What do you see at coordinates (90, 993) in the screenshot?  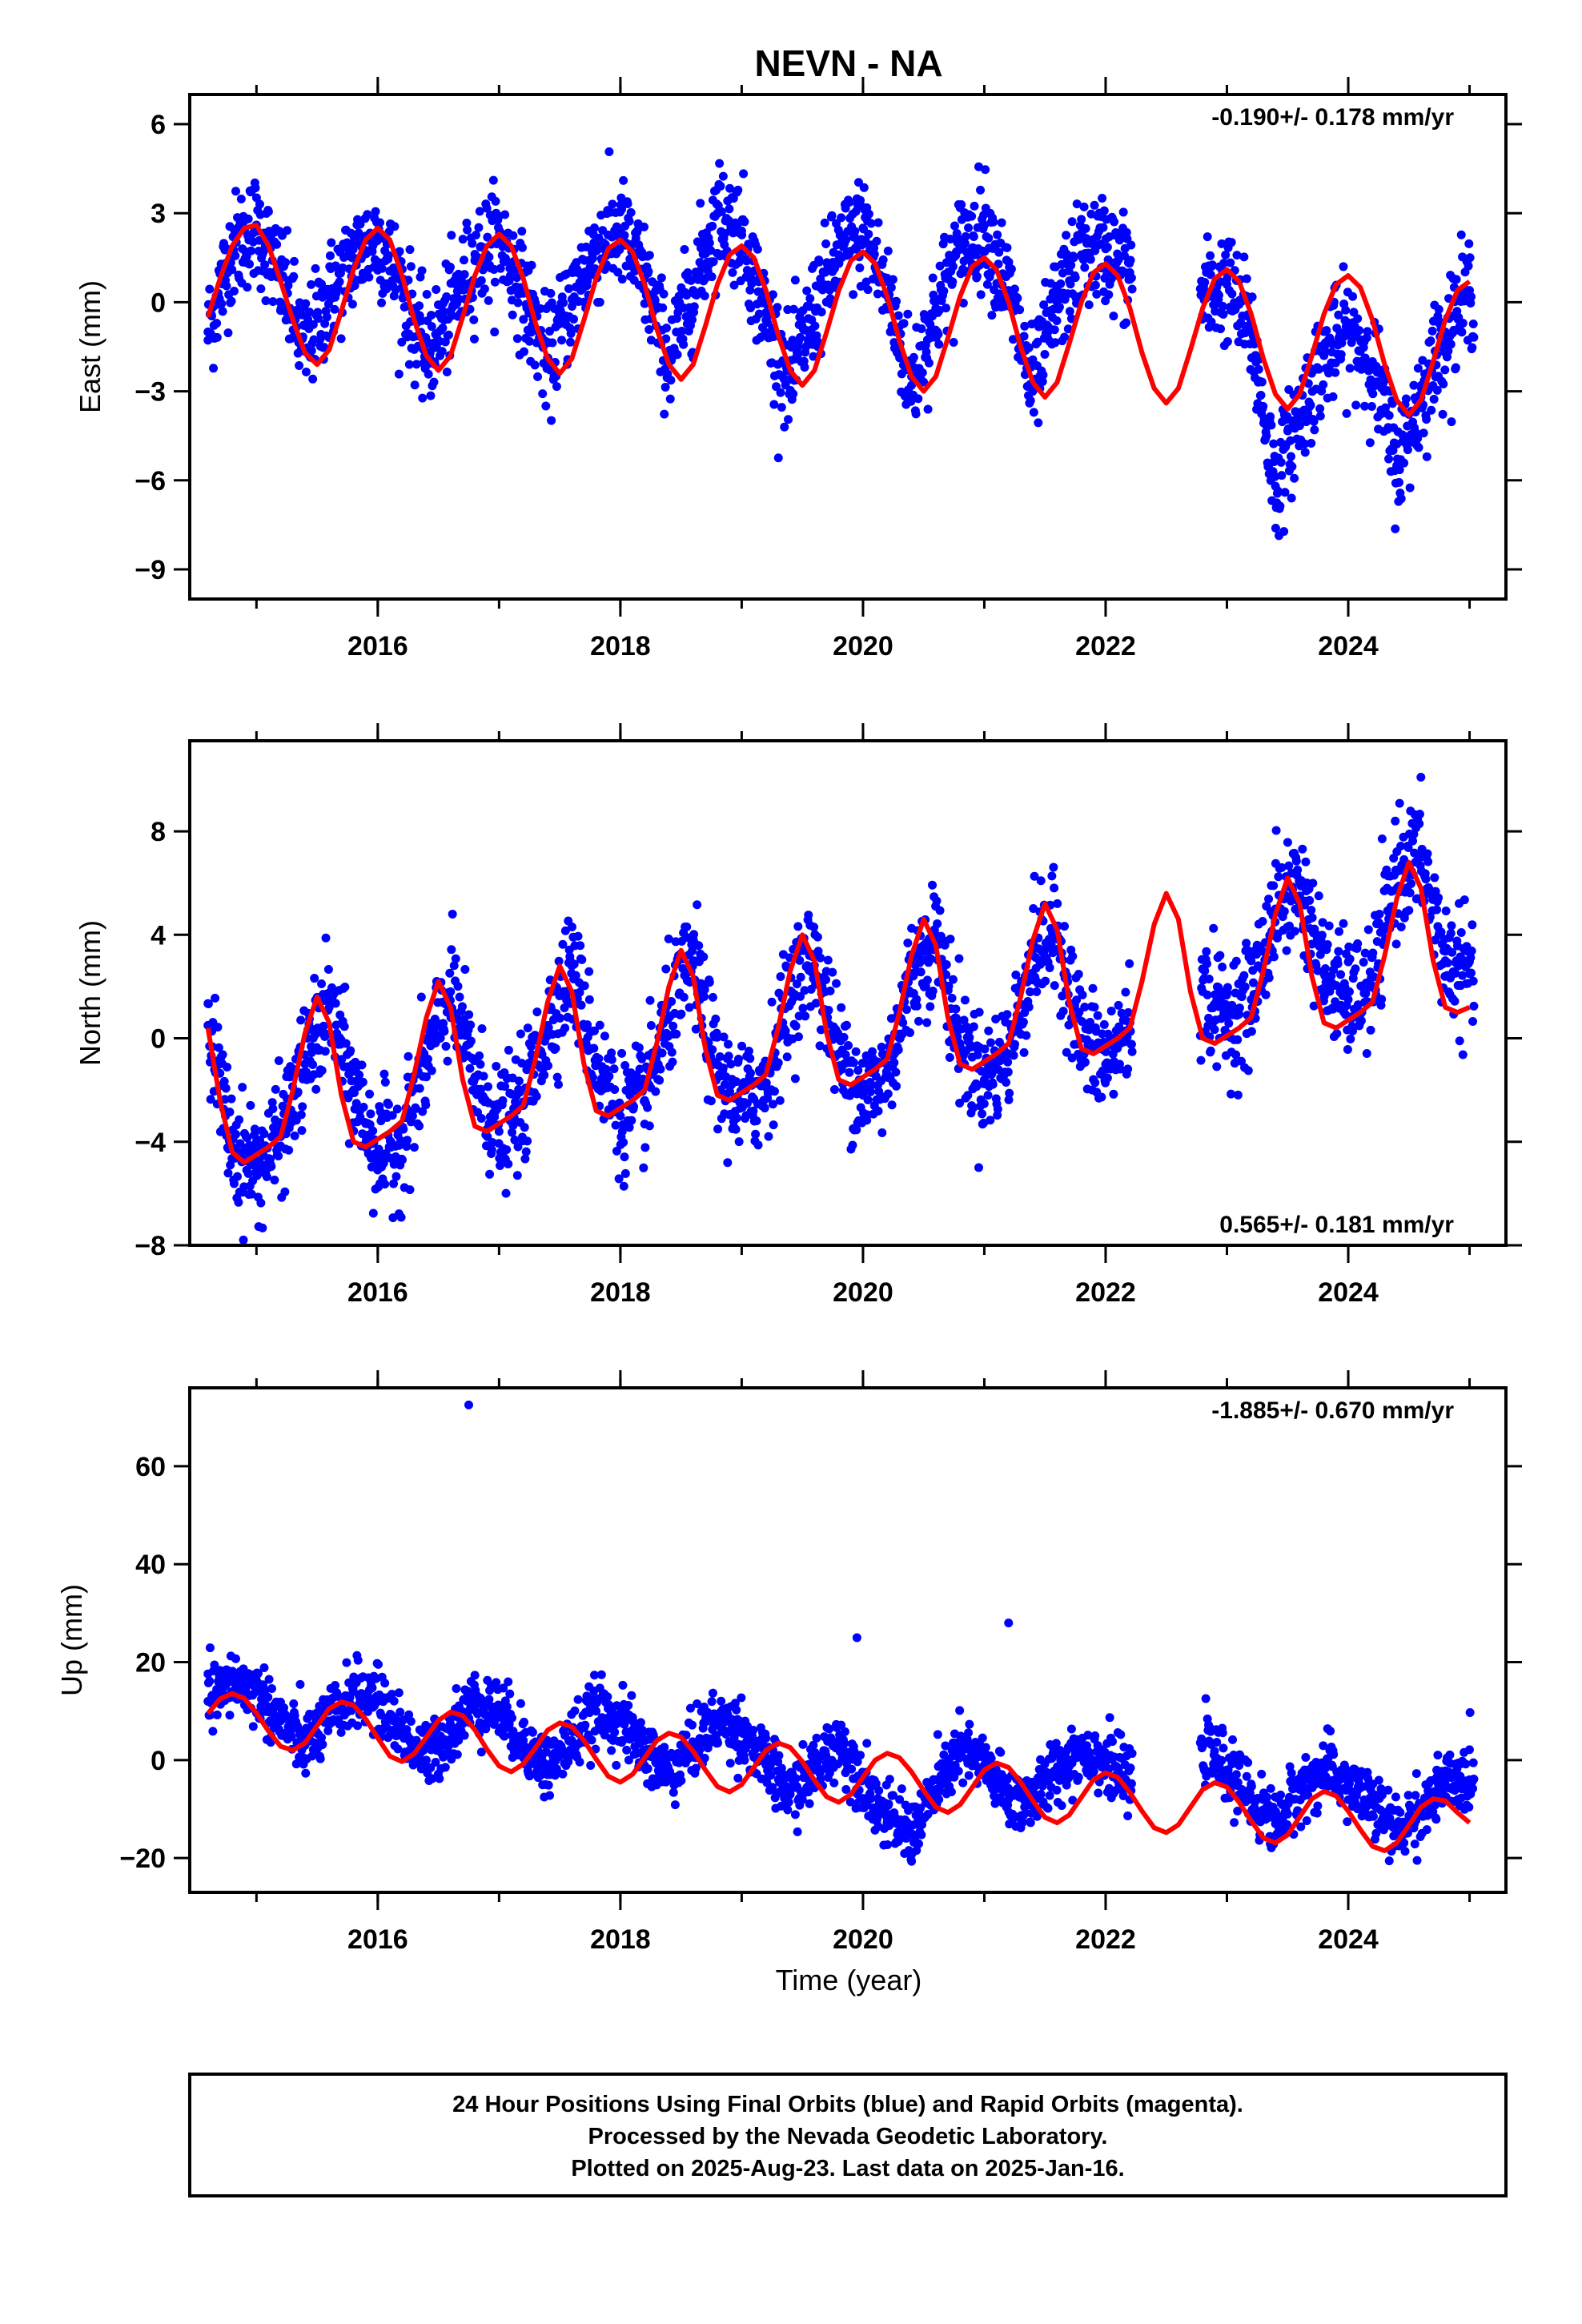 I see `north-y-axis-label: North (mm)` at bounding box center [90, 993].